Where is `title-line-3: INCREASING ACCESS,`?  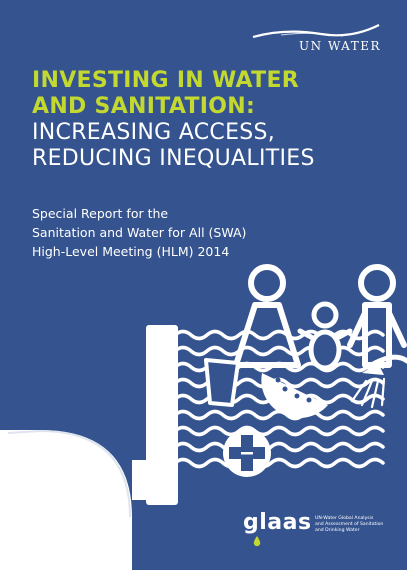
title-line-3: INCREASING ACCESS, is located at coordinates (154, 132).